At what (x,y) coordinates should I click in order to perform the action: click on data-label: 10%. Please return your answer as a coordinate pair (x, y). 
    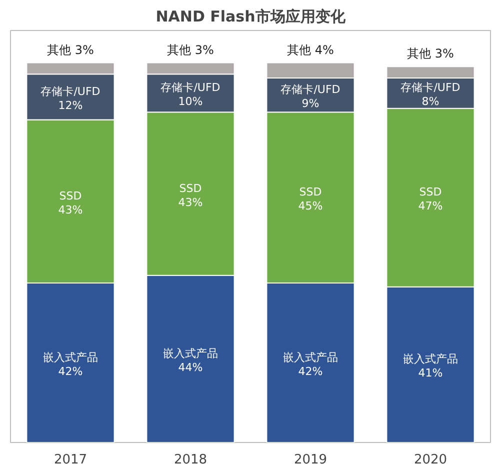
    Looking at the image, I should click on (190, 101).